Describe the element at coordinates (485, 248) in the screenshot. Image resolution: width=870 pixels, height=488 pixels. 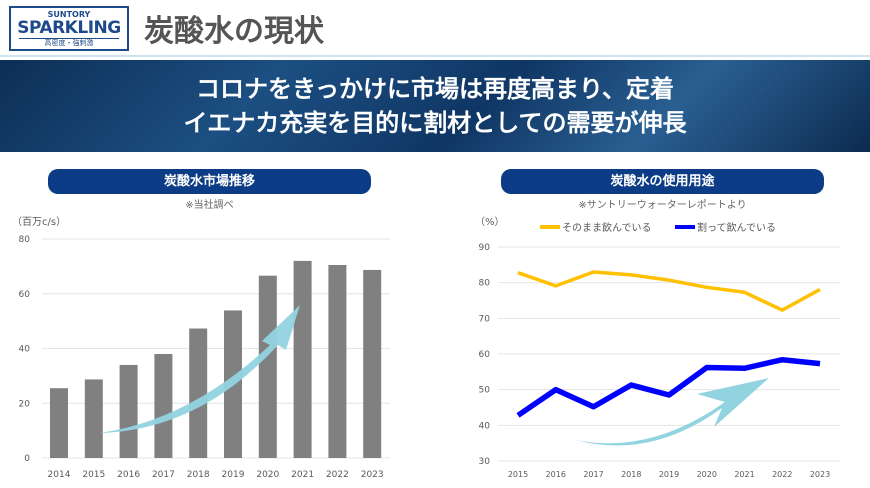
I see `y-tick-label: 90` at that location.